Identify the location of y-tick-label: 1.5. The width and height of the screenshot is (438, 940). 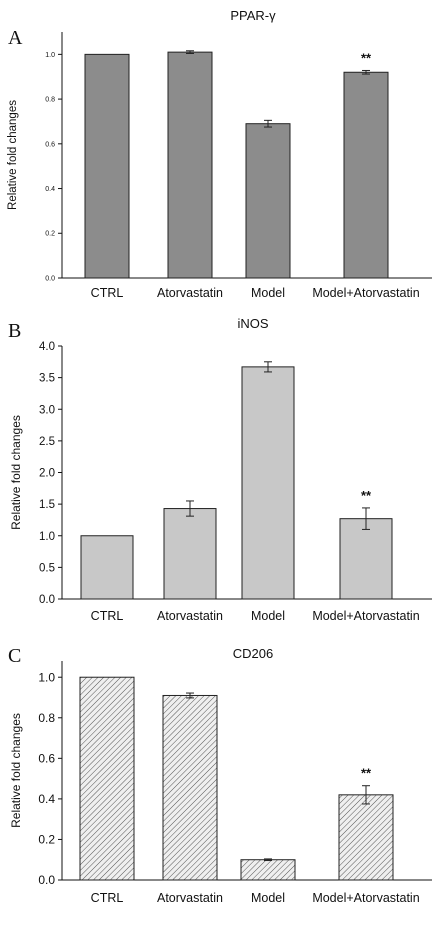
(47, 505).